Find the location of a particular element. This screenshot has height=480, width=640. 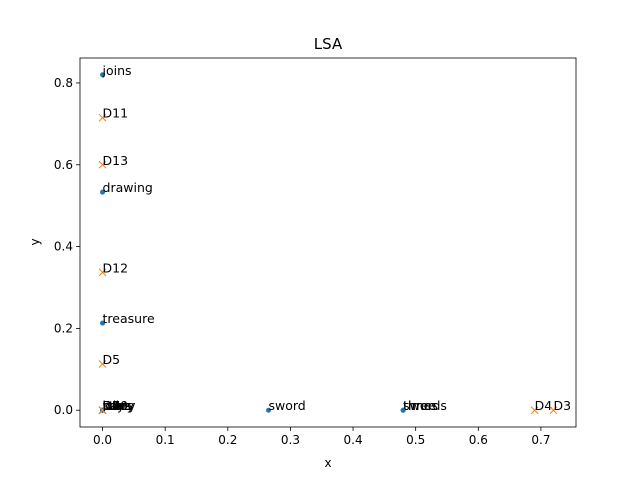

term-point-label: times is located at coordinates (420, 405).